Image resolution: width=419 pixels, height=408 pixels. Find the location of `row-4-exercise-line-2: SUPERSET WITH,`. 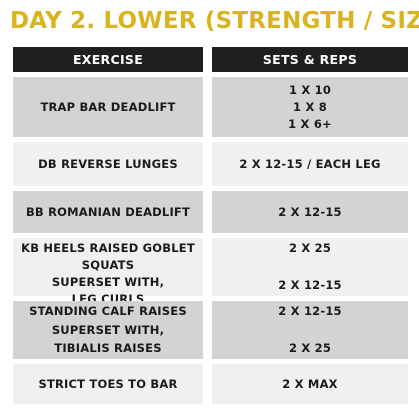

row-4-exercise-line-2: SUPERSET WITH, is located at coordinates (108, 282).